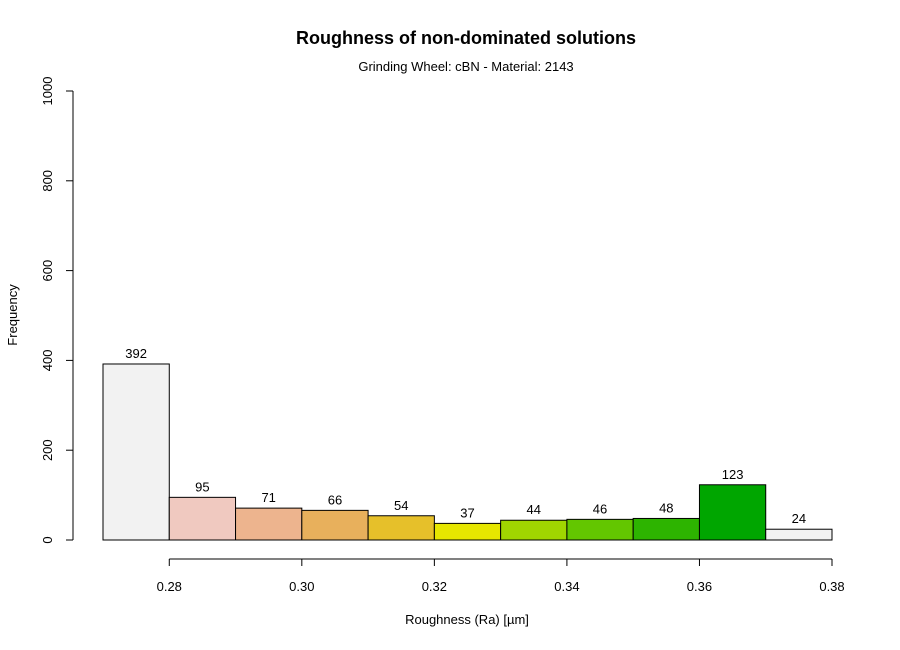  What do you see at coordinates (831, 586) in the screenshot?
I see `x-tick-label: 0.38` at bounding box center [831, 586].